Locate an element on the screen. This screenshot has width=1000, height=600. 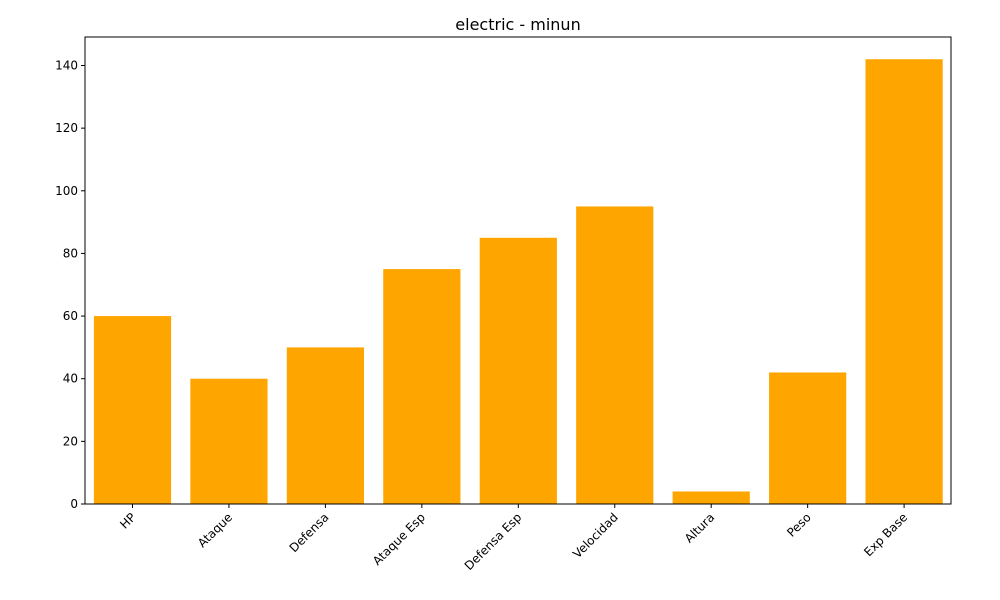
x-tick-label: Exp Base is located at coordinates (885, 534).